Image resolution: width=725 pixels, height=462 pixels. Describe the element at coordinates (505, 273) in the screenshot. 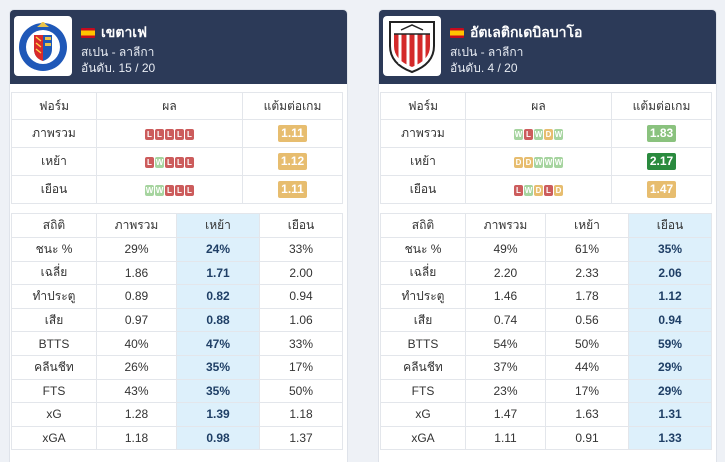

I see `stat-value: 2.20` at that location.